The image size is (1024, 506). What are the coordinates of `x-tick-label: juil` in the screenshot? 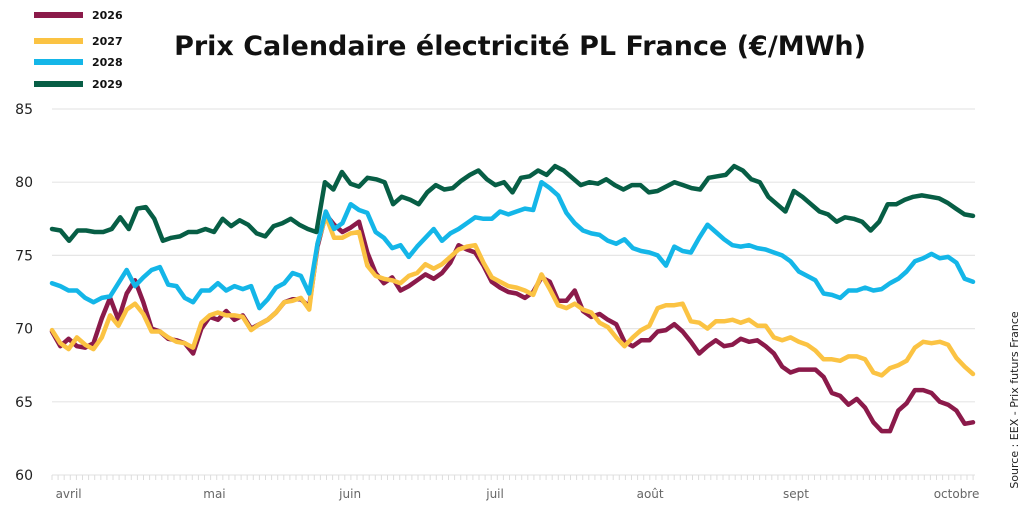 It's located at (494, 494).